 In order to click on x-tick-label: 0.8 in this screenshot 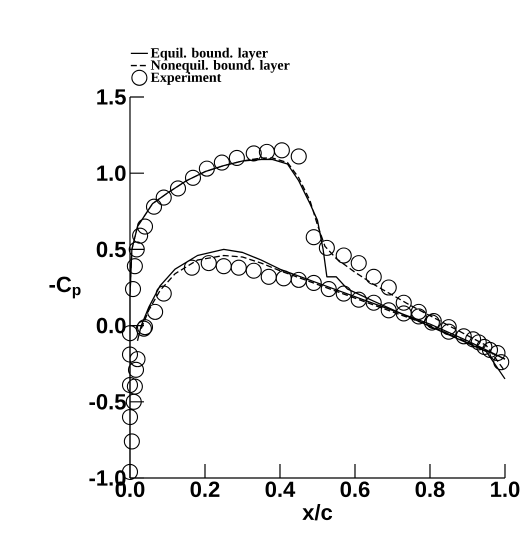, I will do `click(430, 490)`.